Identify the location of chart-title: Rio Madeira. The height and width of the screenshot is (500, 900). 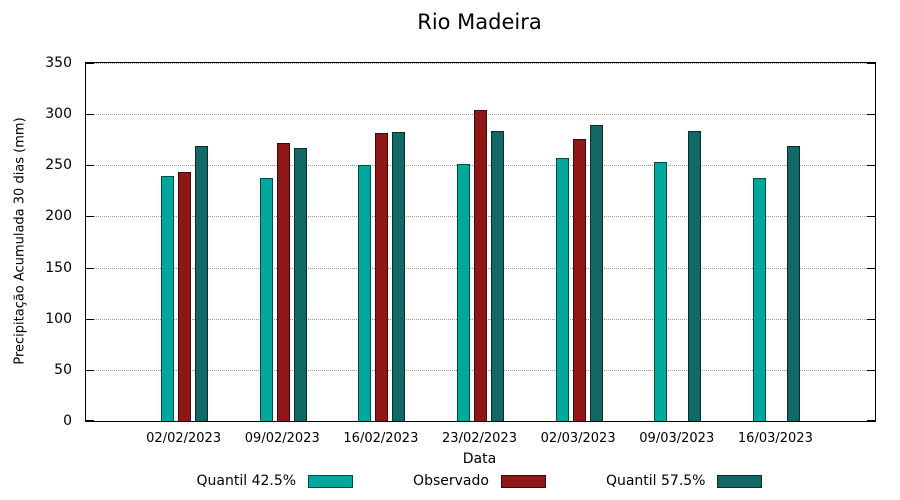
(479, 22).